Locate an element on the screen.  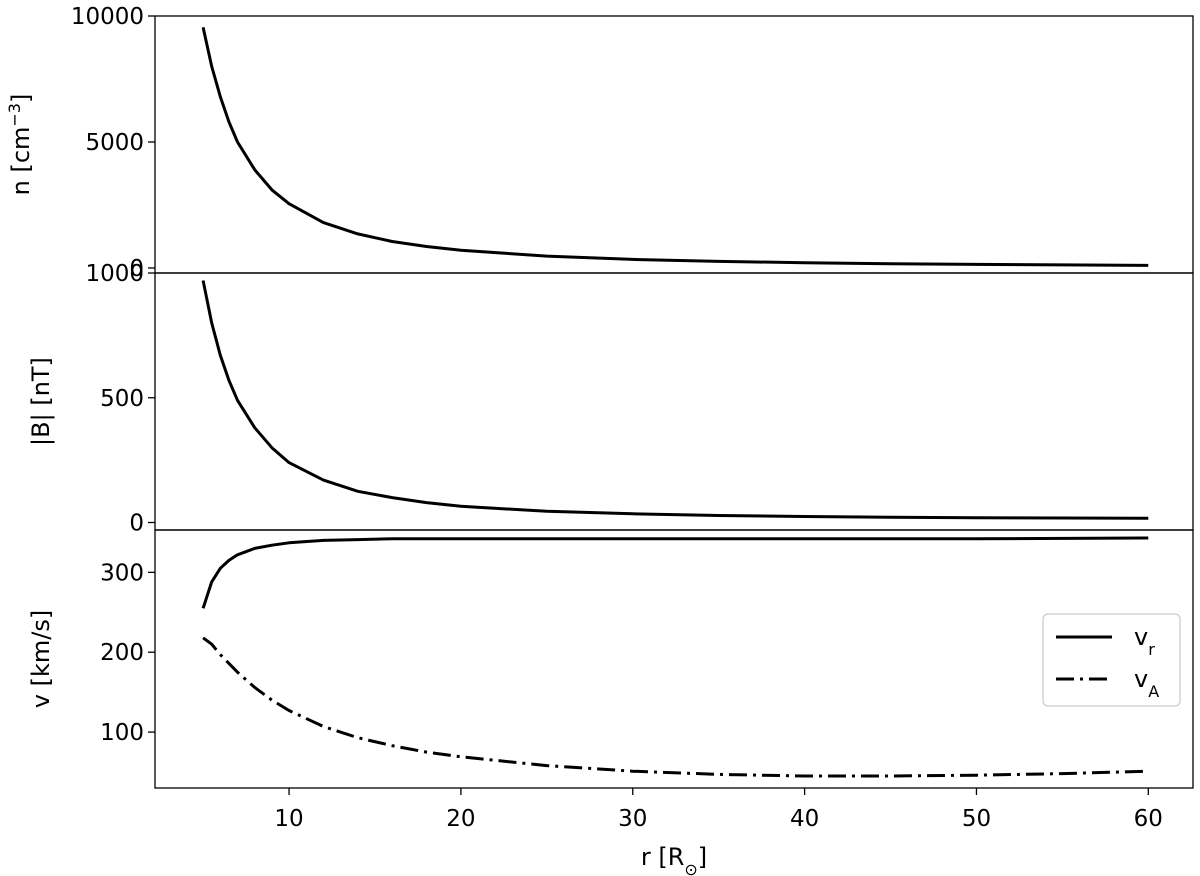
legend-label-r: vr is located at coordinates (1144, 641).